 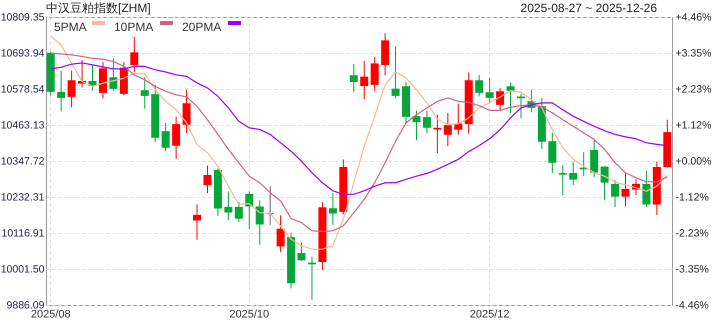 What do you see at coordinates (694, 18) in the screenshot?
I see `y2-tick-label: +4.46%` at bounding box center [694, 18].